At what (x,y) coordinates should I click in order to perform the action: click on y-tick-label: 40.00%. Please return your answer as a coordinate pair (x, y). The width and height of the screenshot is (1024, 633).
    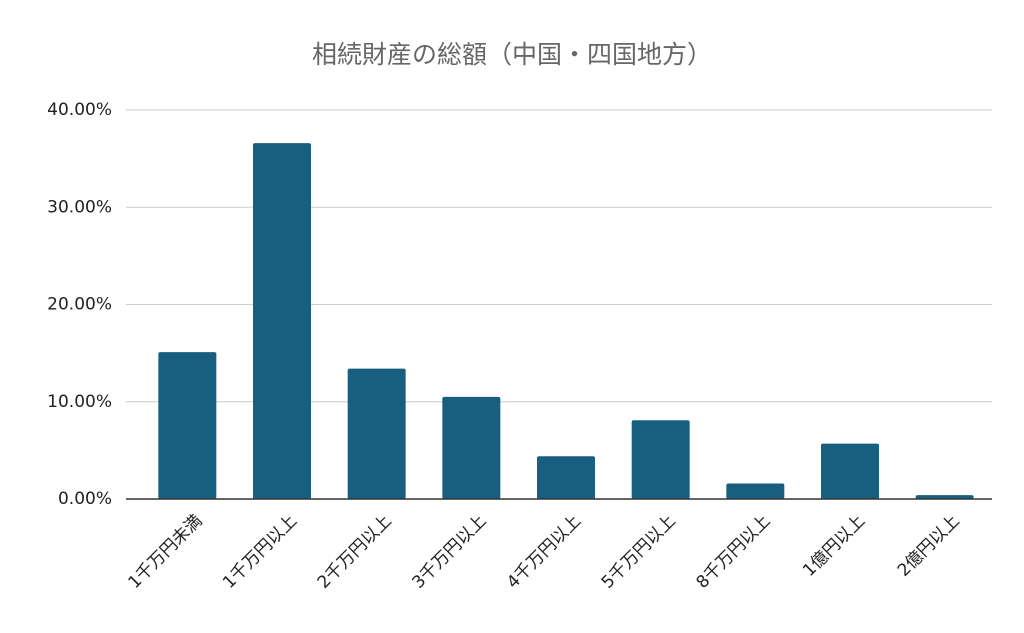
    Looking at the image, I should click on (79, 110).